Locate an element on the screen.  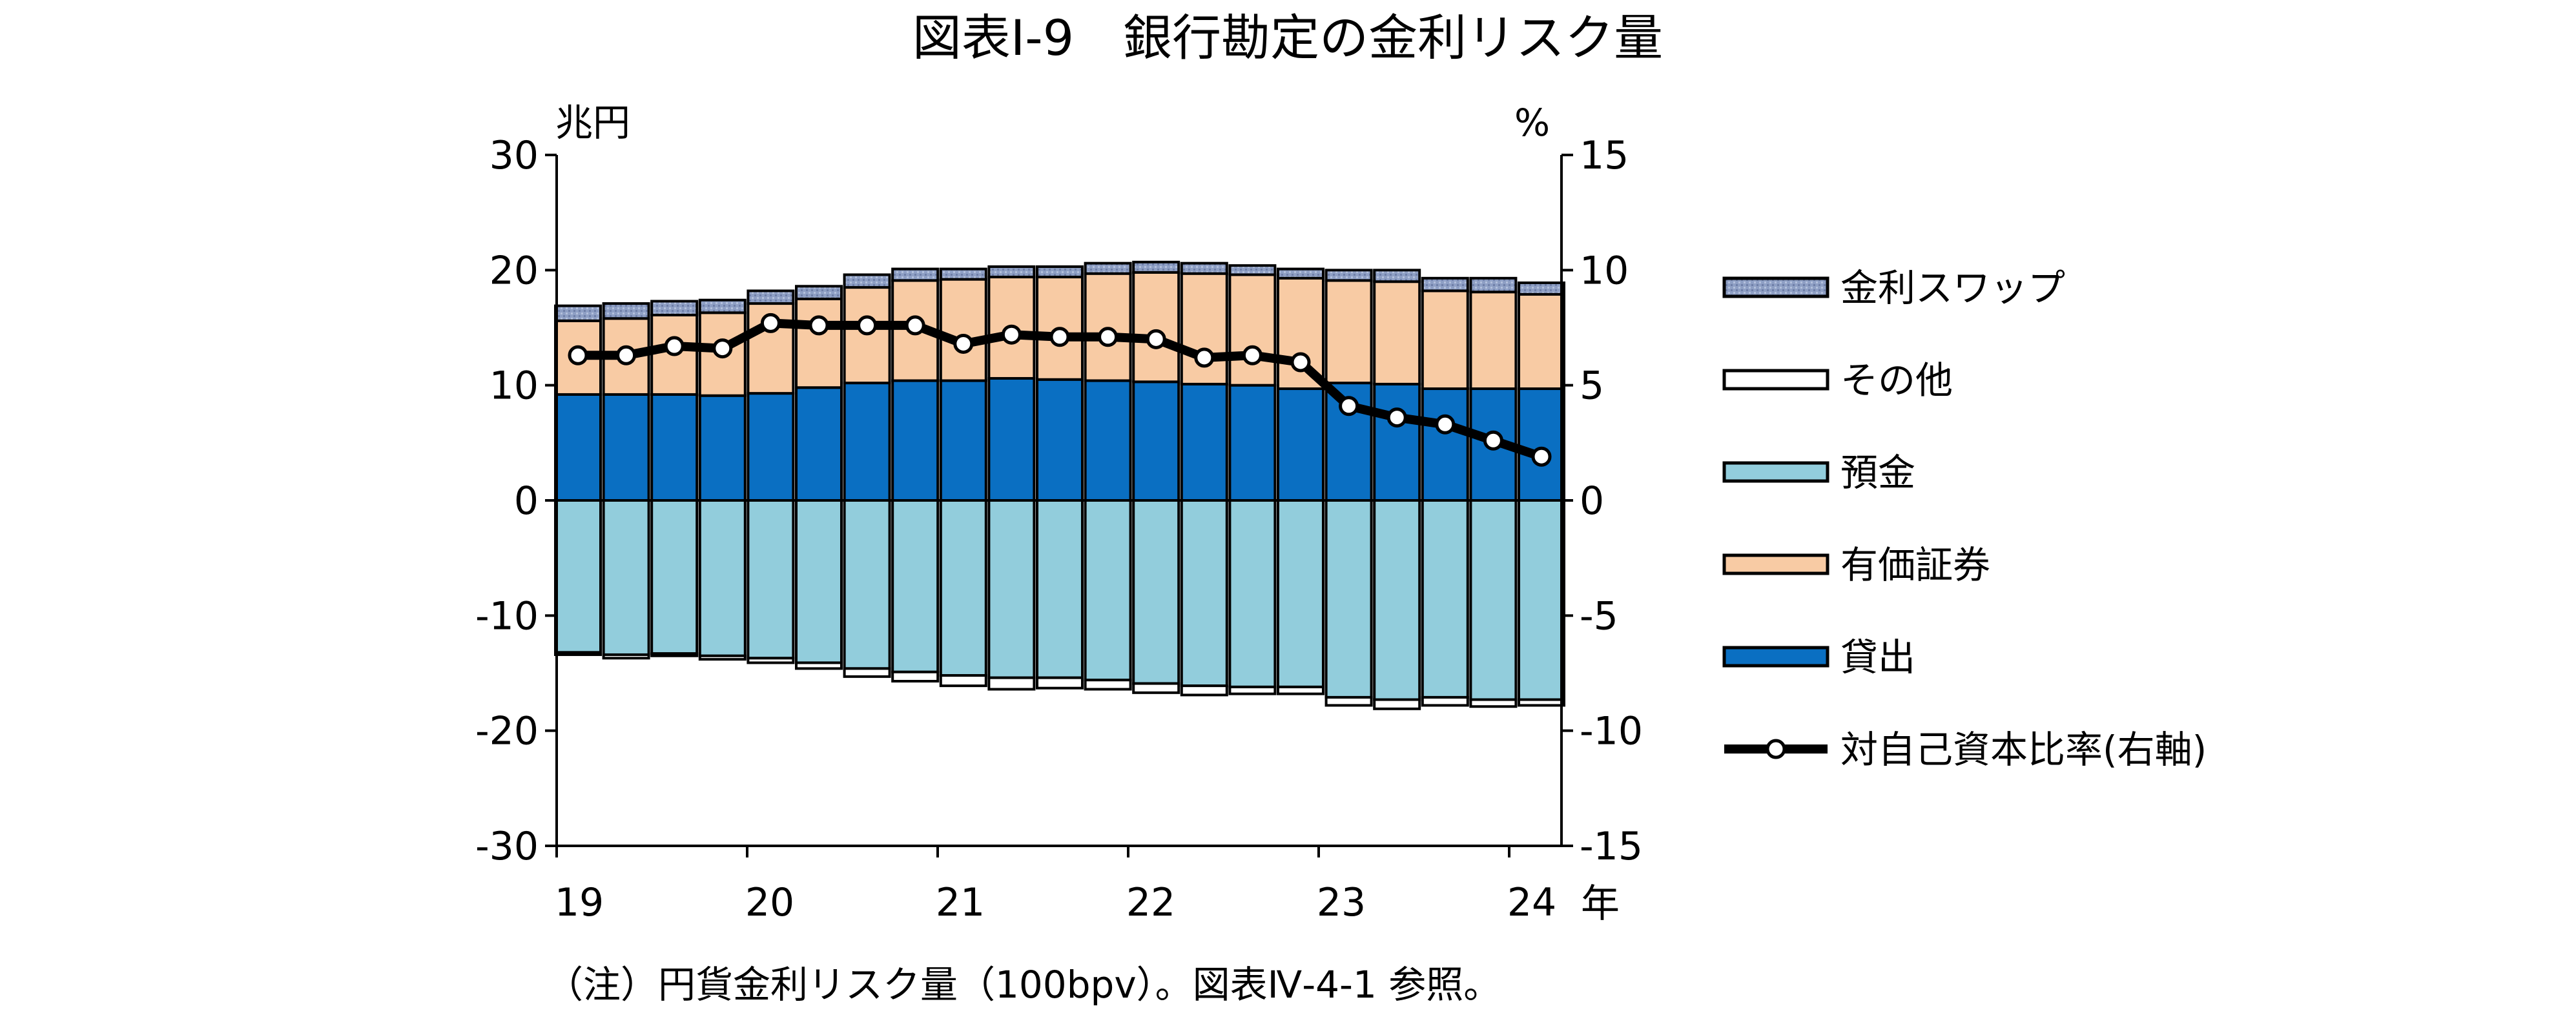
x-axis-unit: 年 is located at coordinates (1600, 904).